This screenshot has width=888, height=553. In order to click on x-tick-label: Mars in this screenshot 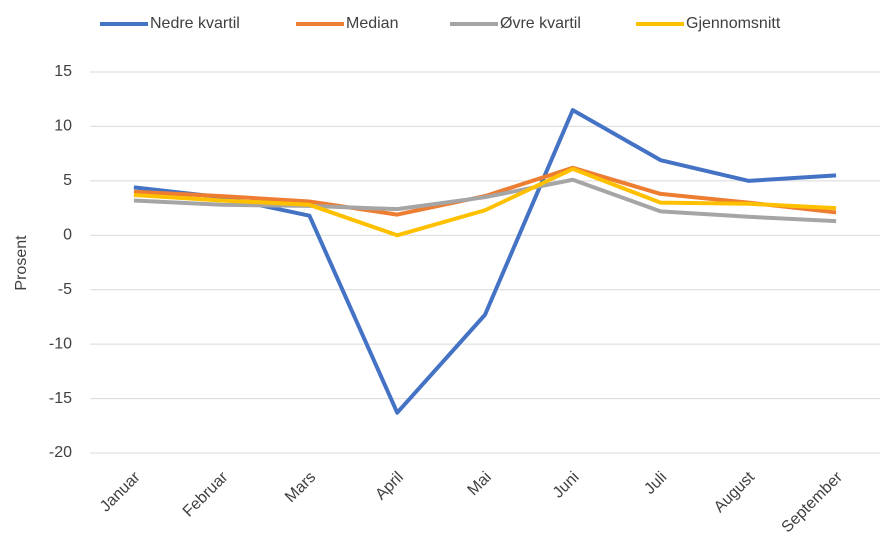, I will do `click(300, 487)`.